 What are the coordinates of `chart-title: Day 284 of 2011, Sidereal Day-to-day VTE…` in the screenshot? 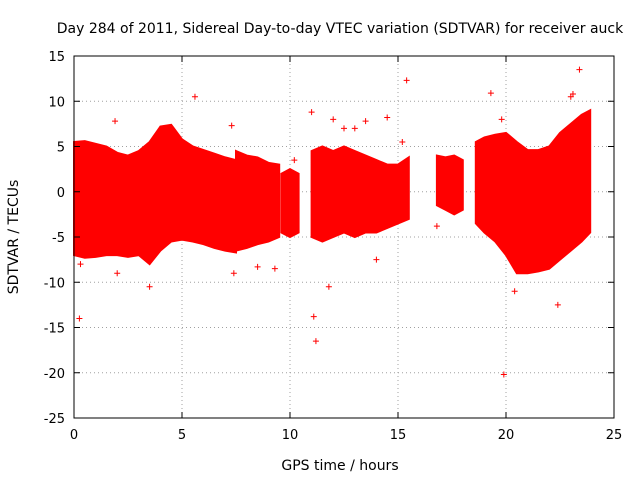 It's located at (340, 29).